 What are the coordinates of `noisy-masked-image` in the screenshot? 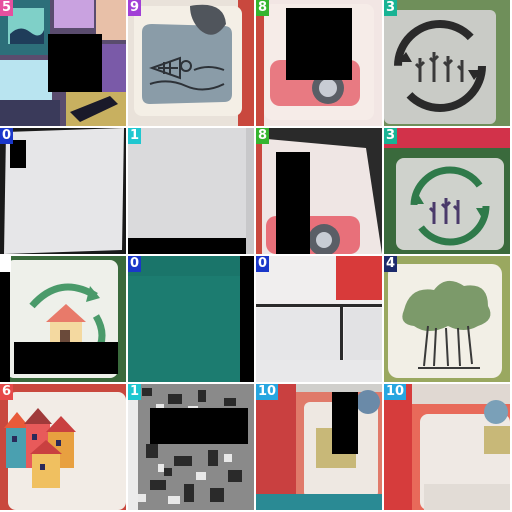 It's located at (191, 447).